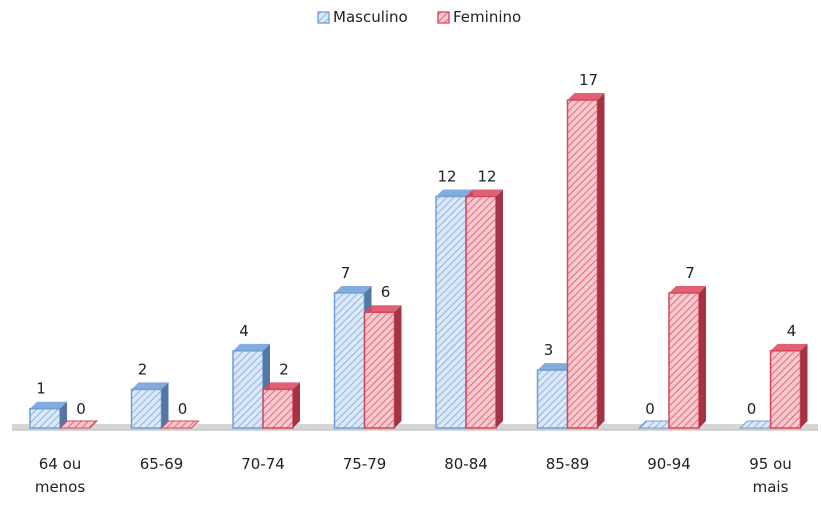 This screenshot has height=505, width=822. I want to click on data-label-feminino-7: 7, so click(690, 273).